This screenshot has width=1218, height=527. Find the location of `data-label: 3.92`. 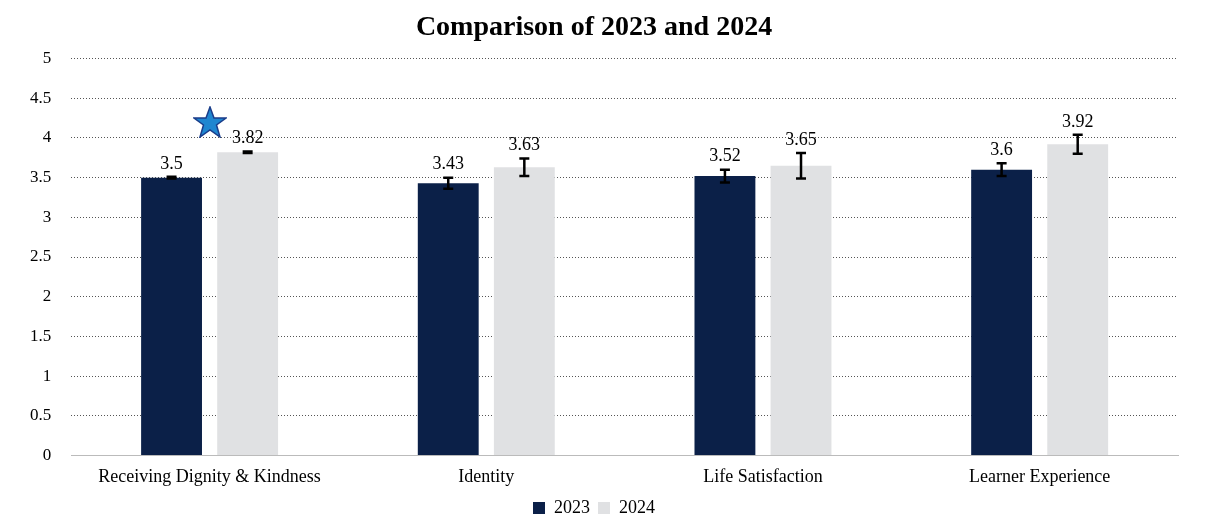

data-label: 3.92 is located at coordinates (1077, 120).